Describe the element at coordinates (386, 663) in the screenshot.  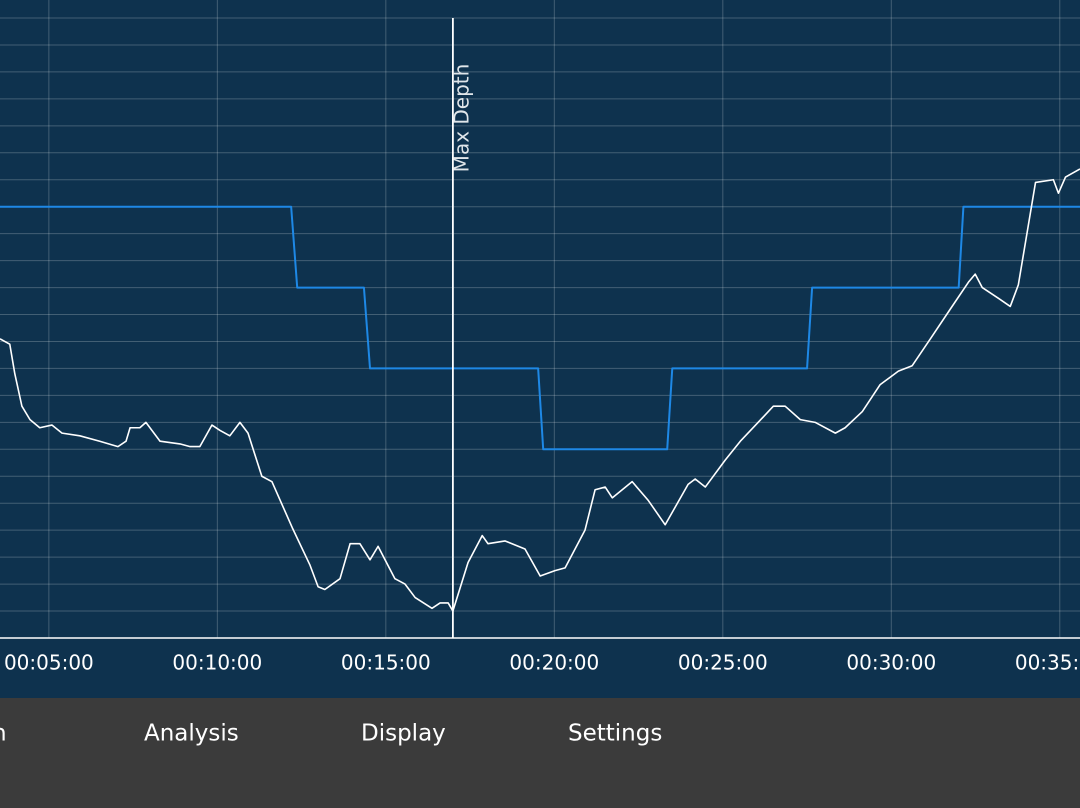
I see `x-tick-label: 00:15:00` at that location.